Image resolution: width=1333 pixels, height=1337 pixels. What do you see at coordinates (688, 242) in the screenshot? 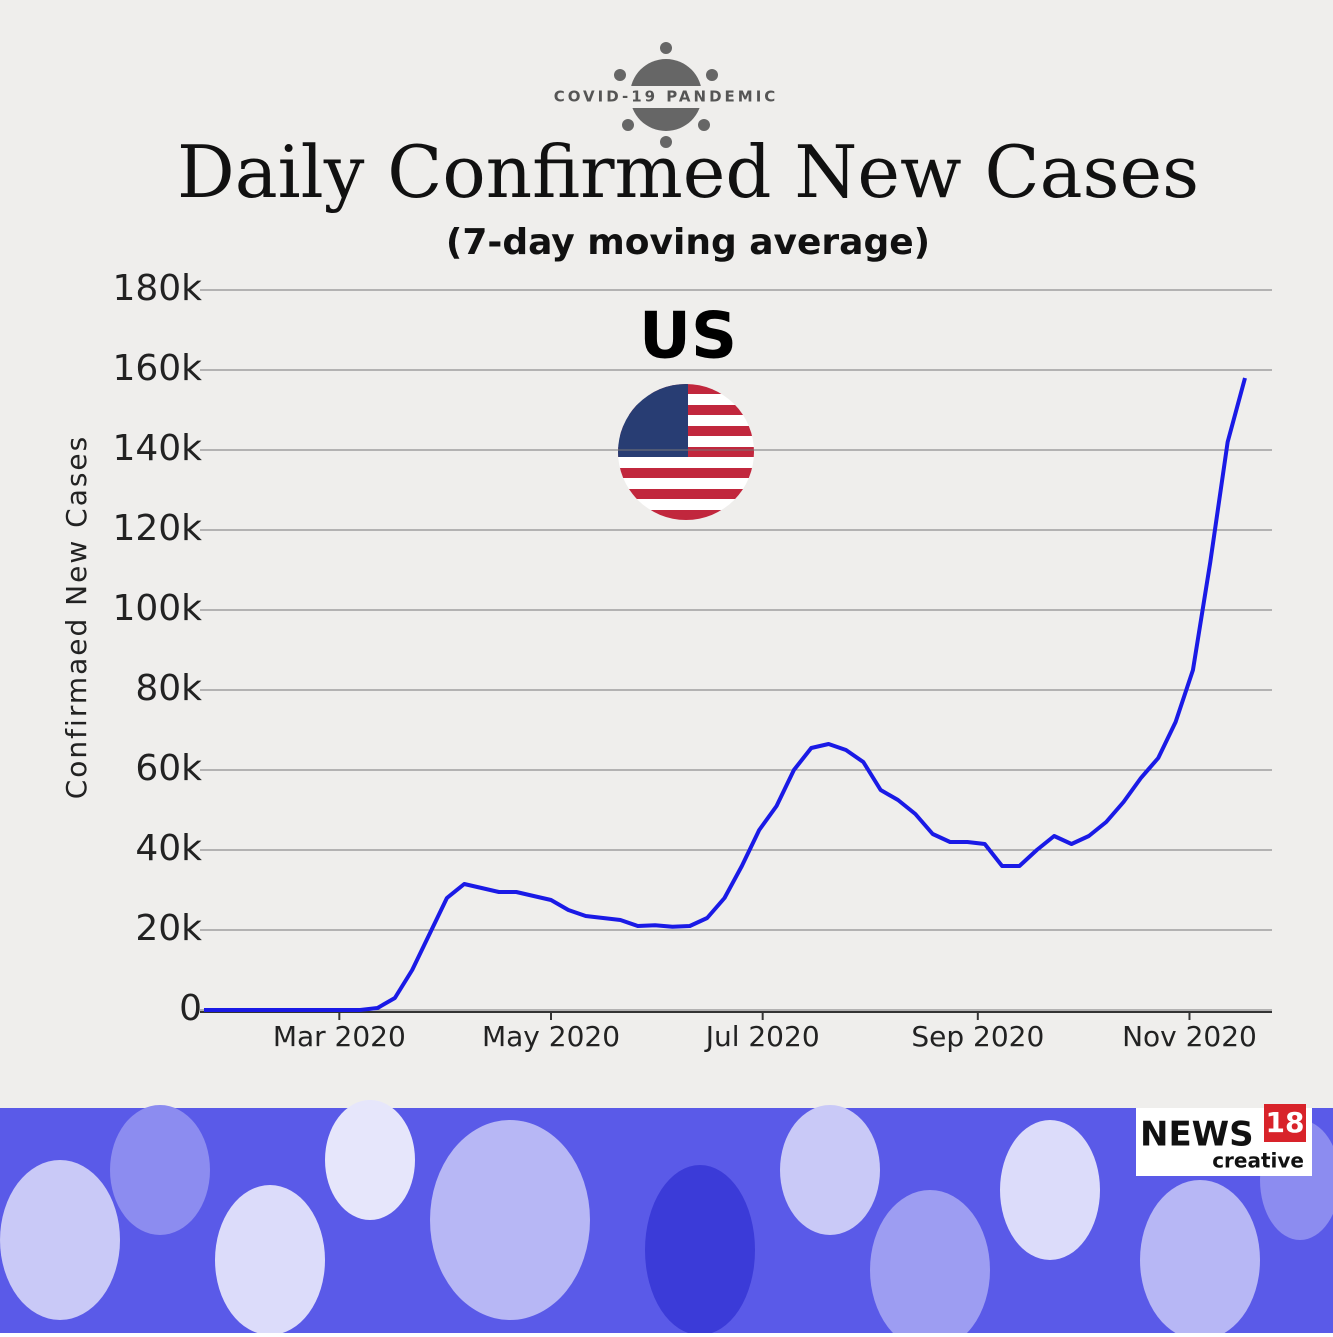
I see `chart-subtitle: (7-day moving average)` at bounding box center [688, 242].